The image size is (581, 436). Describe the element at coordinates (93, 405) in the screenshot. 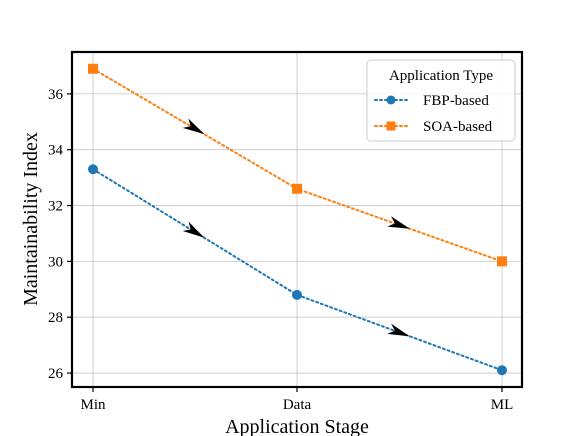

I see `x-tick-label: Min` at that location.